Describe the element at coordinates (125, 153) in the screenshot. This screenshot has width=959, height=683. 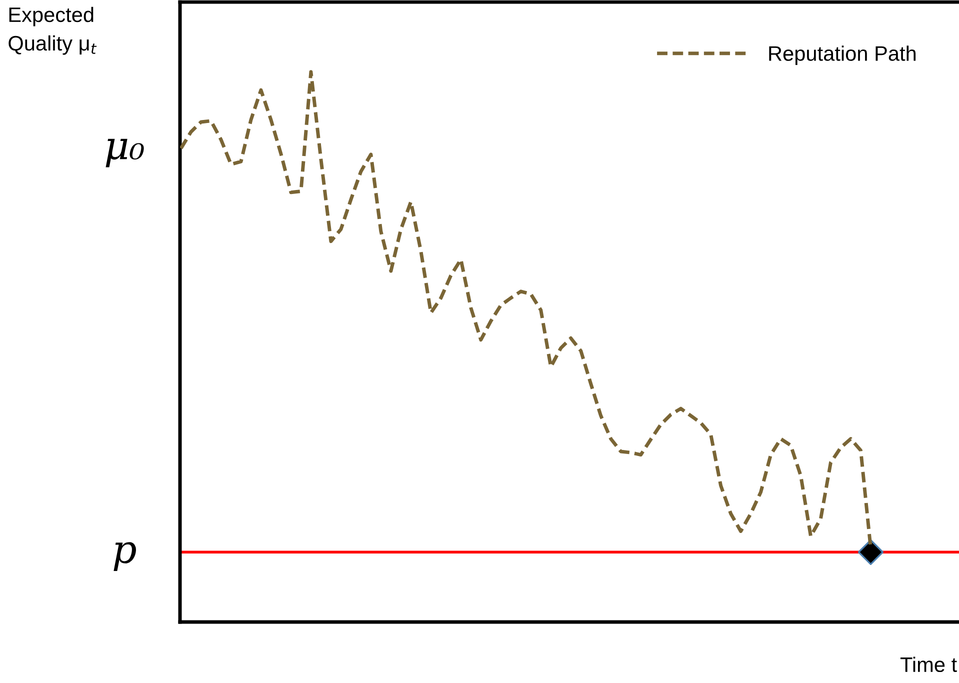
I see `text: μ₀` at that location.